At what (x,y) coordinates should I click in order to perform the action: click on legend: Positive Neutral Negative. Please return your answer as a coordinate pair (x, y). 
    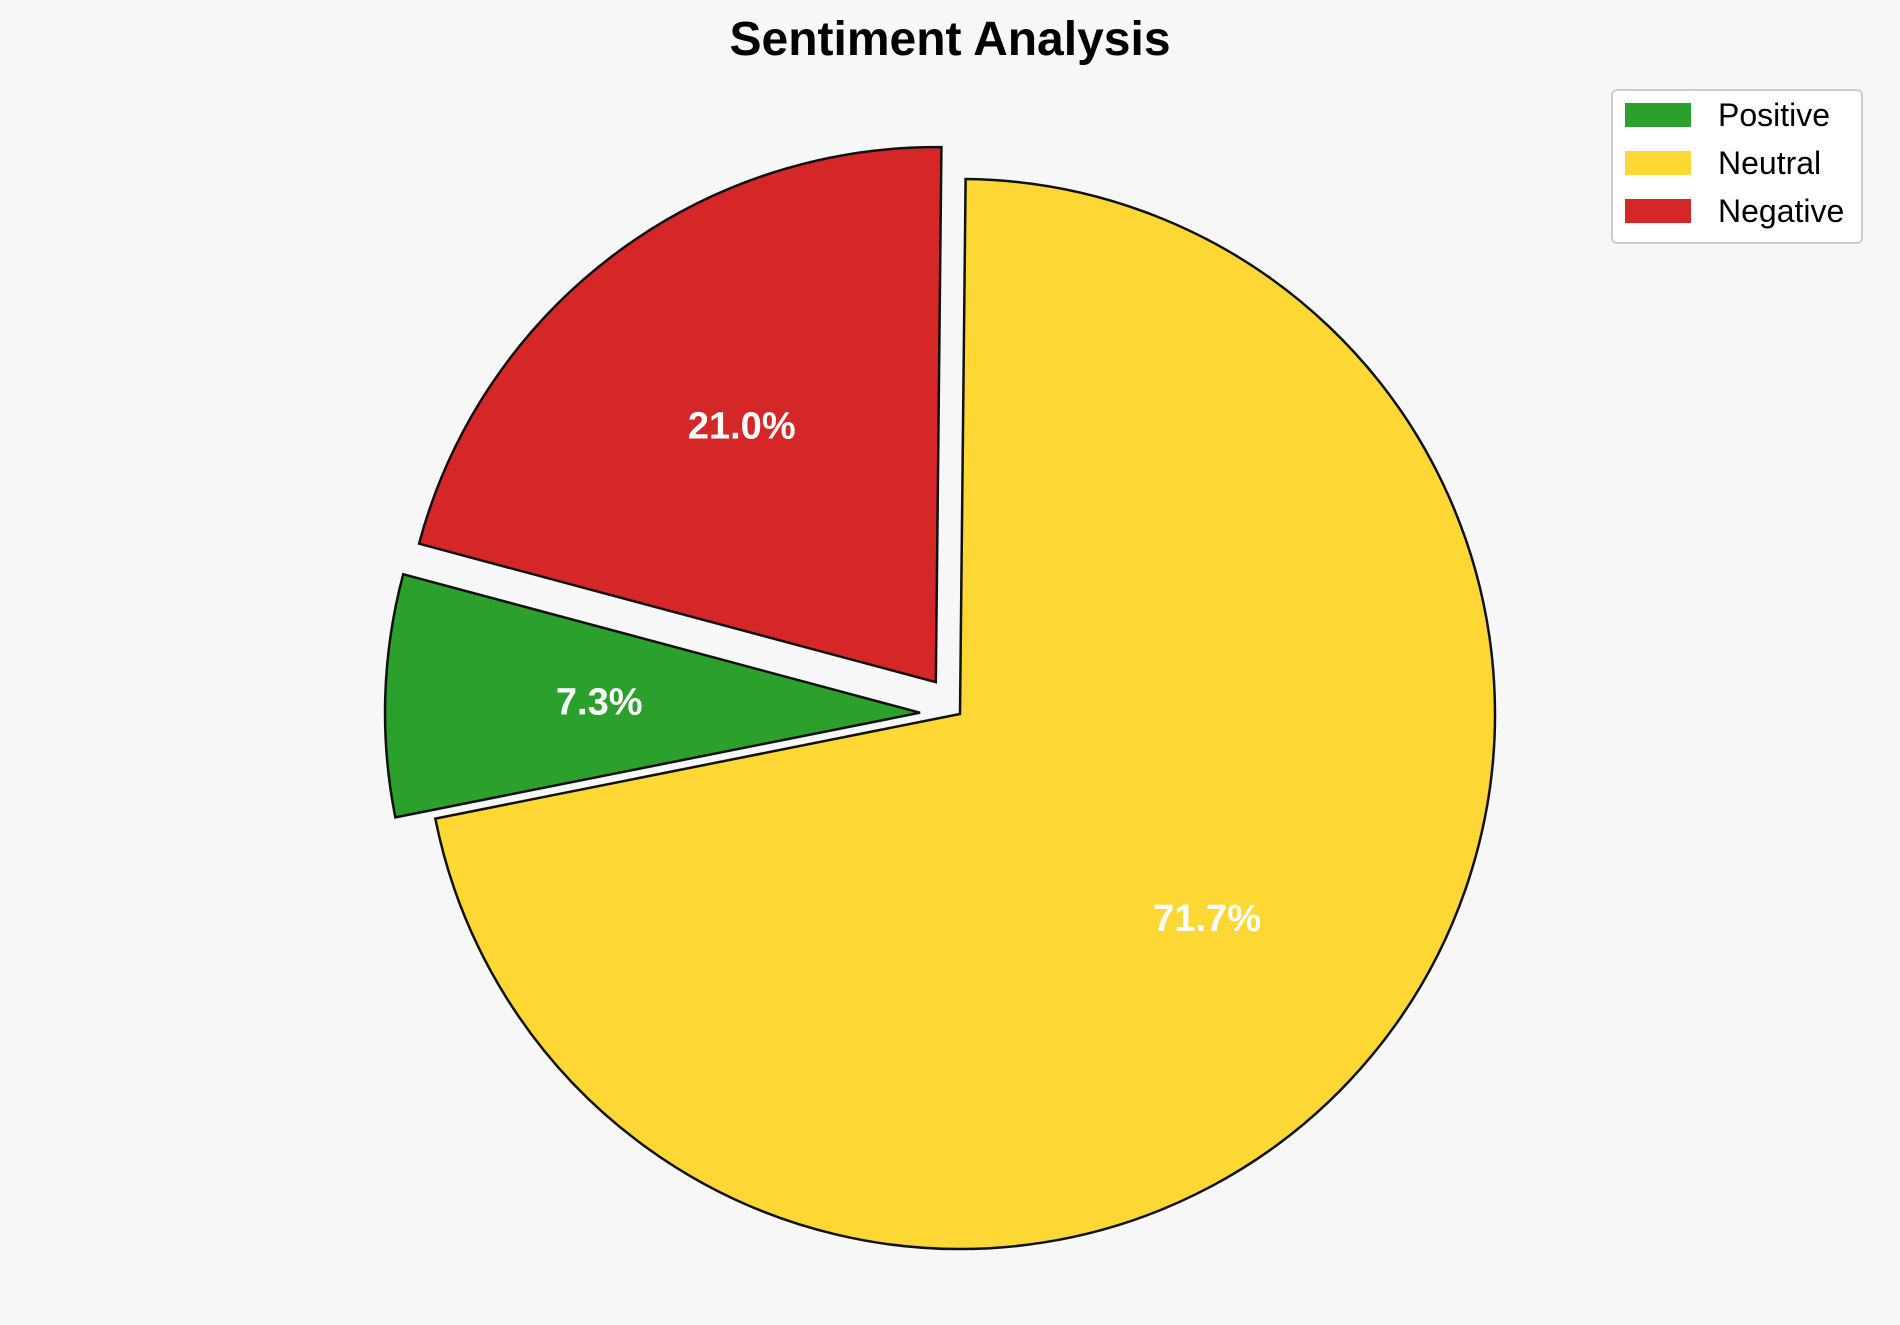
    Looking at the image, I should click on (1737, 166).